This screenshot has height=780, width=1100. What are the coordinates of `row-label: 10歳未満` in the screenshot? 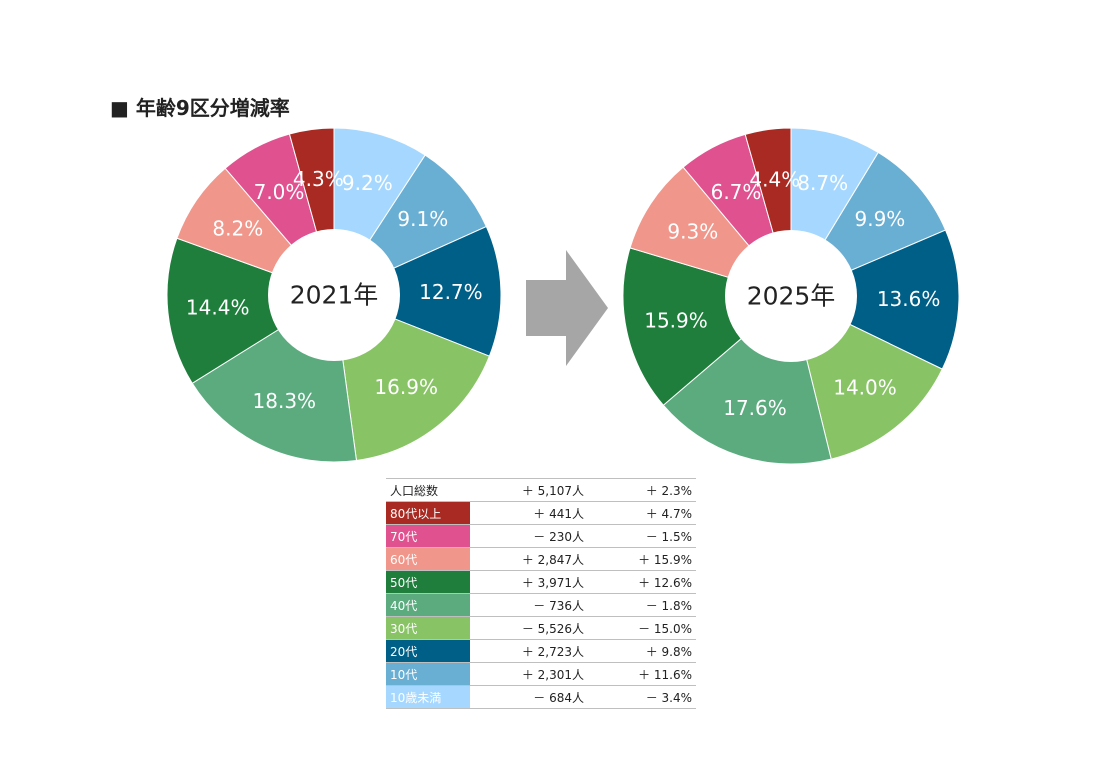 It's located at (428, 697).